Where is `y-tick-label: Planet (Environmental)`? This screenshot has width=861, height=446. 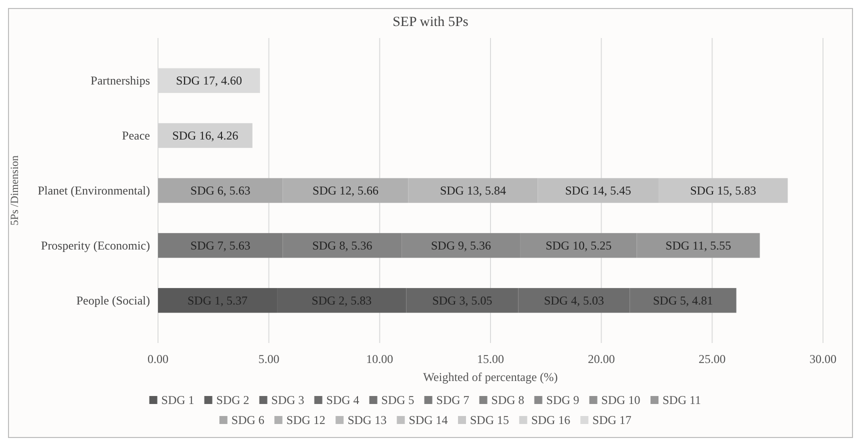 y-tick-label: Planet (Environmental) is located at coordinates (94, 191).